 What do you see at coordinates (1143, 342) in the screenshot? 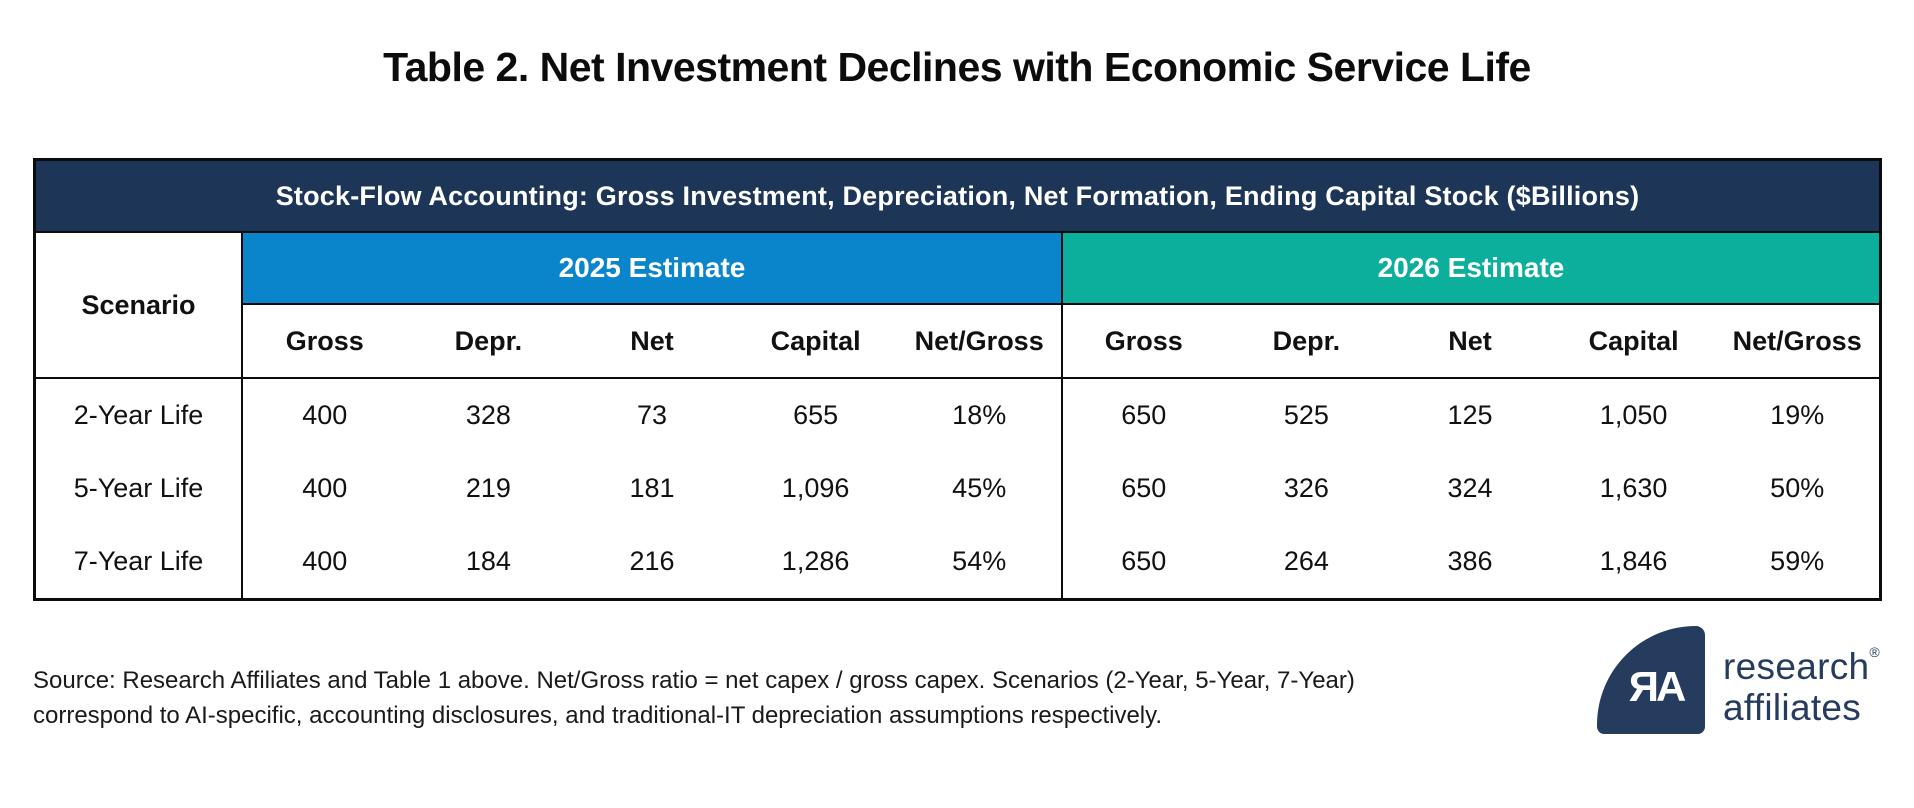
I see `col-header-2026-gross: Gross` at bounding box center [1143, 342].